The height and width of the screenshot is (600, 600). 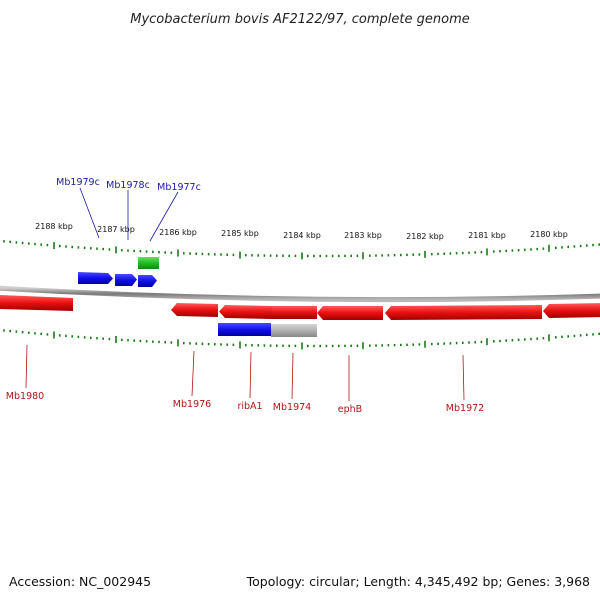 What do you see at coordinates (301, 339) in the screenshot?
I see `tick-ruler-reverse` at bounding box center [301, 339].